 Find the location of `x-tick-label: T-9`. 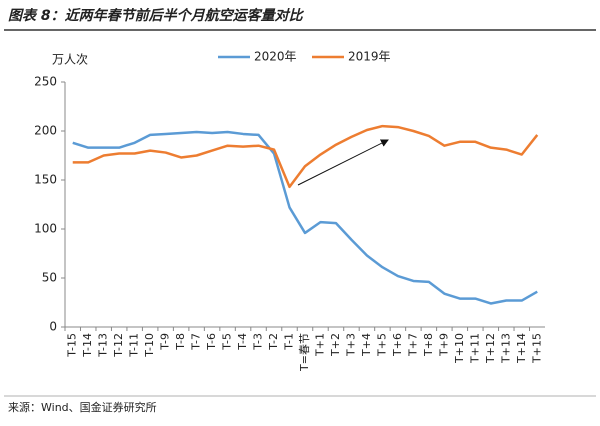

x-tick-label: T-9 is located at coordinates (165, 342).